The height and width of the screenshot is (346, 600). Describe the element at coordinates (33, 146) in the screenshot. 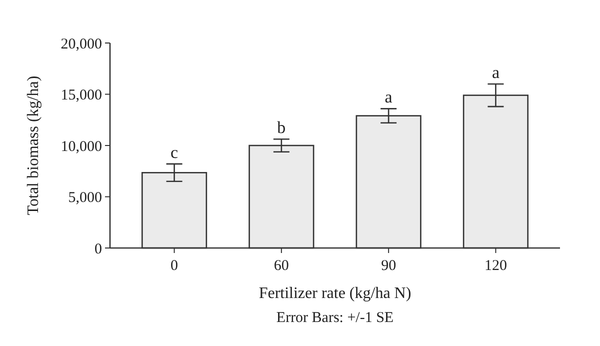

I see `y-axis-title: Total biomass (kg/ha)` at that location.